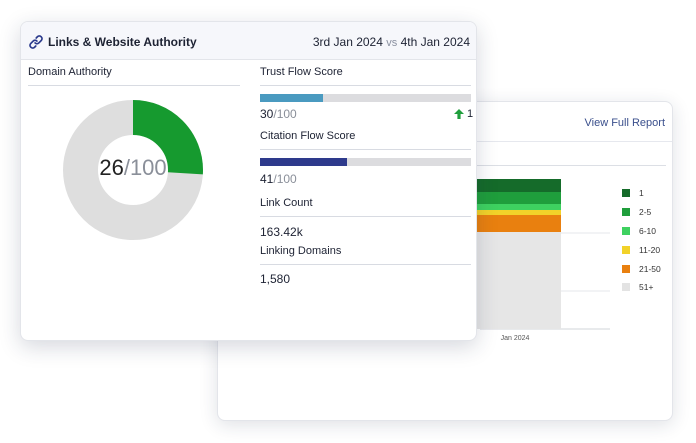  What do you see at coordinates (303, 162) in the screenshot?
I see `citation-flow-bar-fill` at bounding box center [303, 162].